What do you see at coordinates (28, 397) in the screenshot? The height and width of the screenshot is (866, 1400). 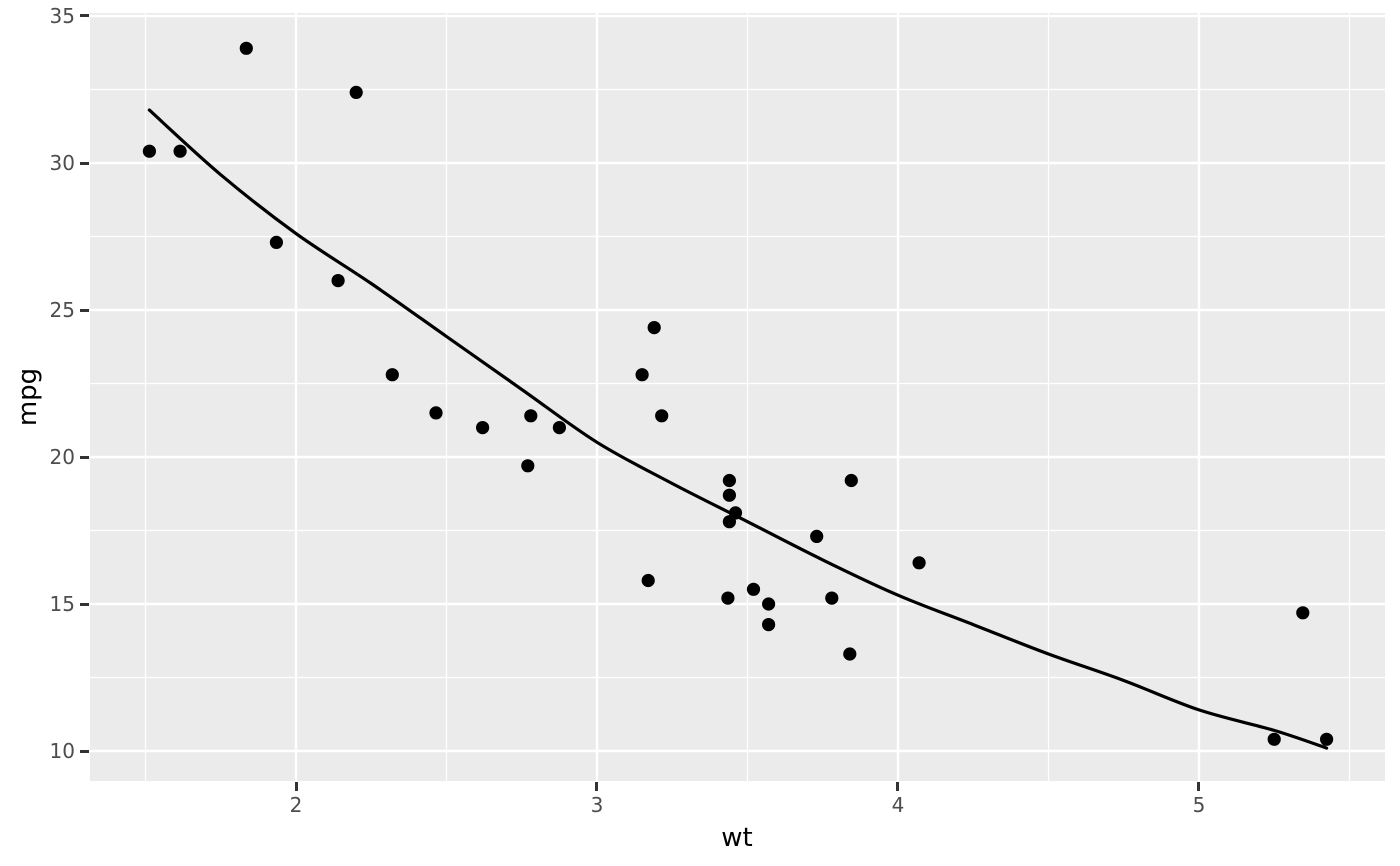 I see `y-axis-title: mpg` at bounding box center [28, 397].